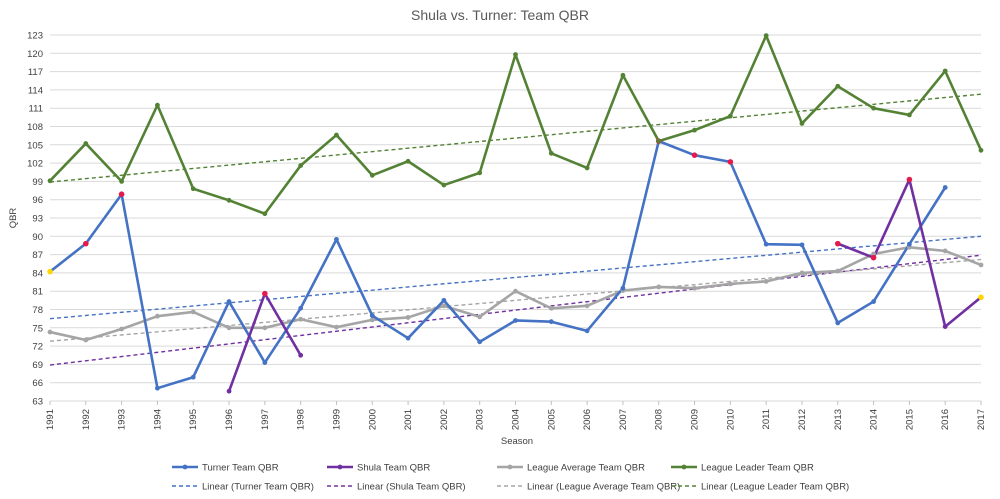 Image resolution: width=1000 pixels, height=499 pixels. Describe the element at coordinates (37, 219) in the screenshot. I see `y-tick-label: 93` at that location.